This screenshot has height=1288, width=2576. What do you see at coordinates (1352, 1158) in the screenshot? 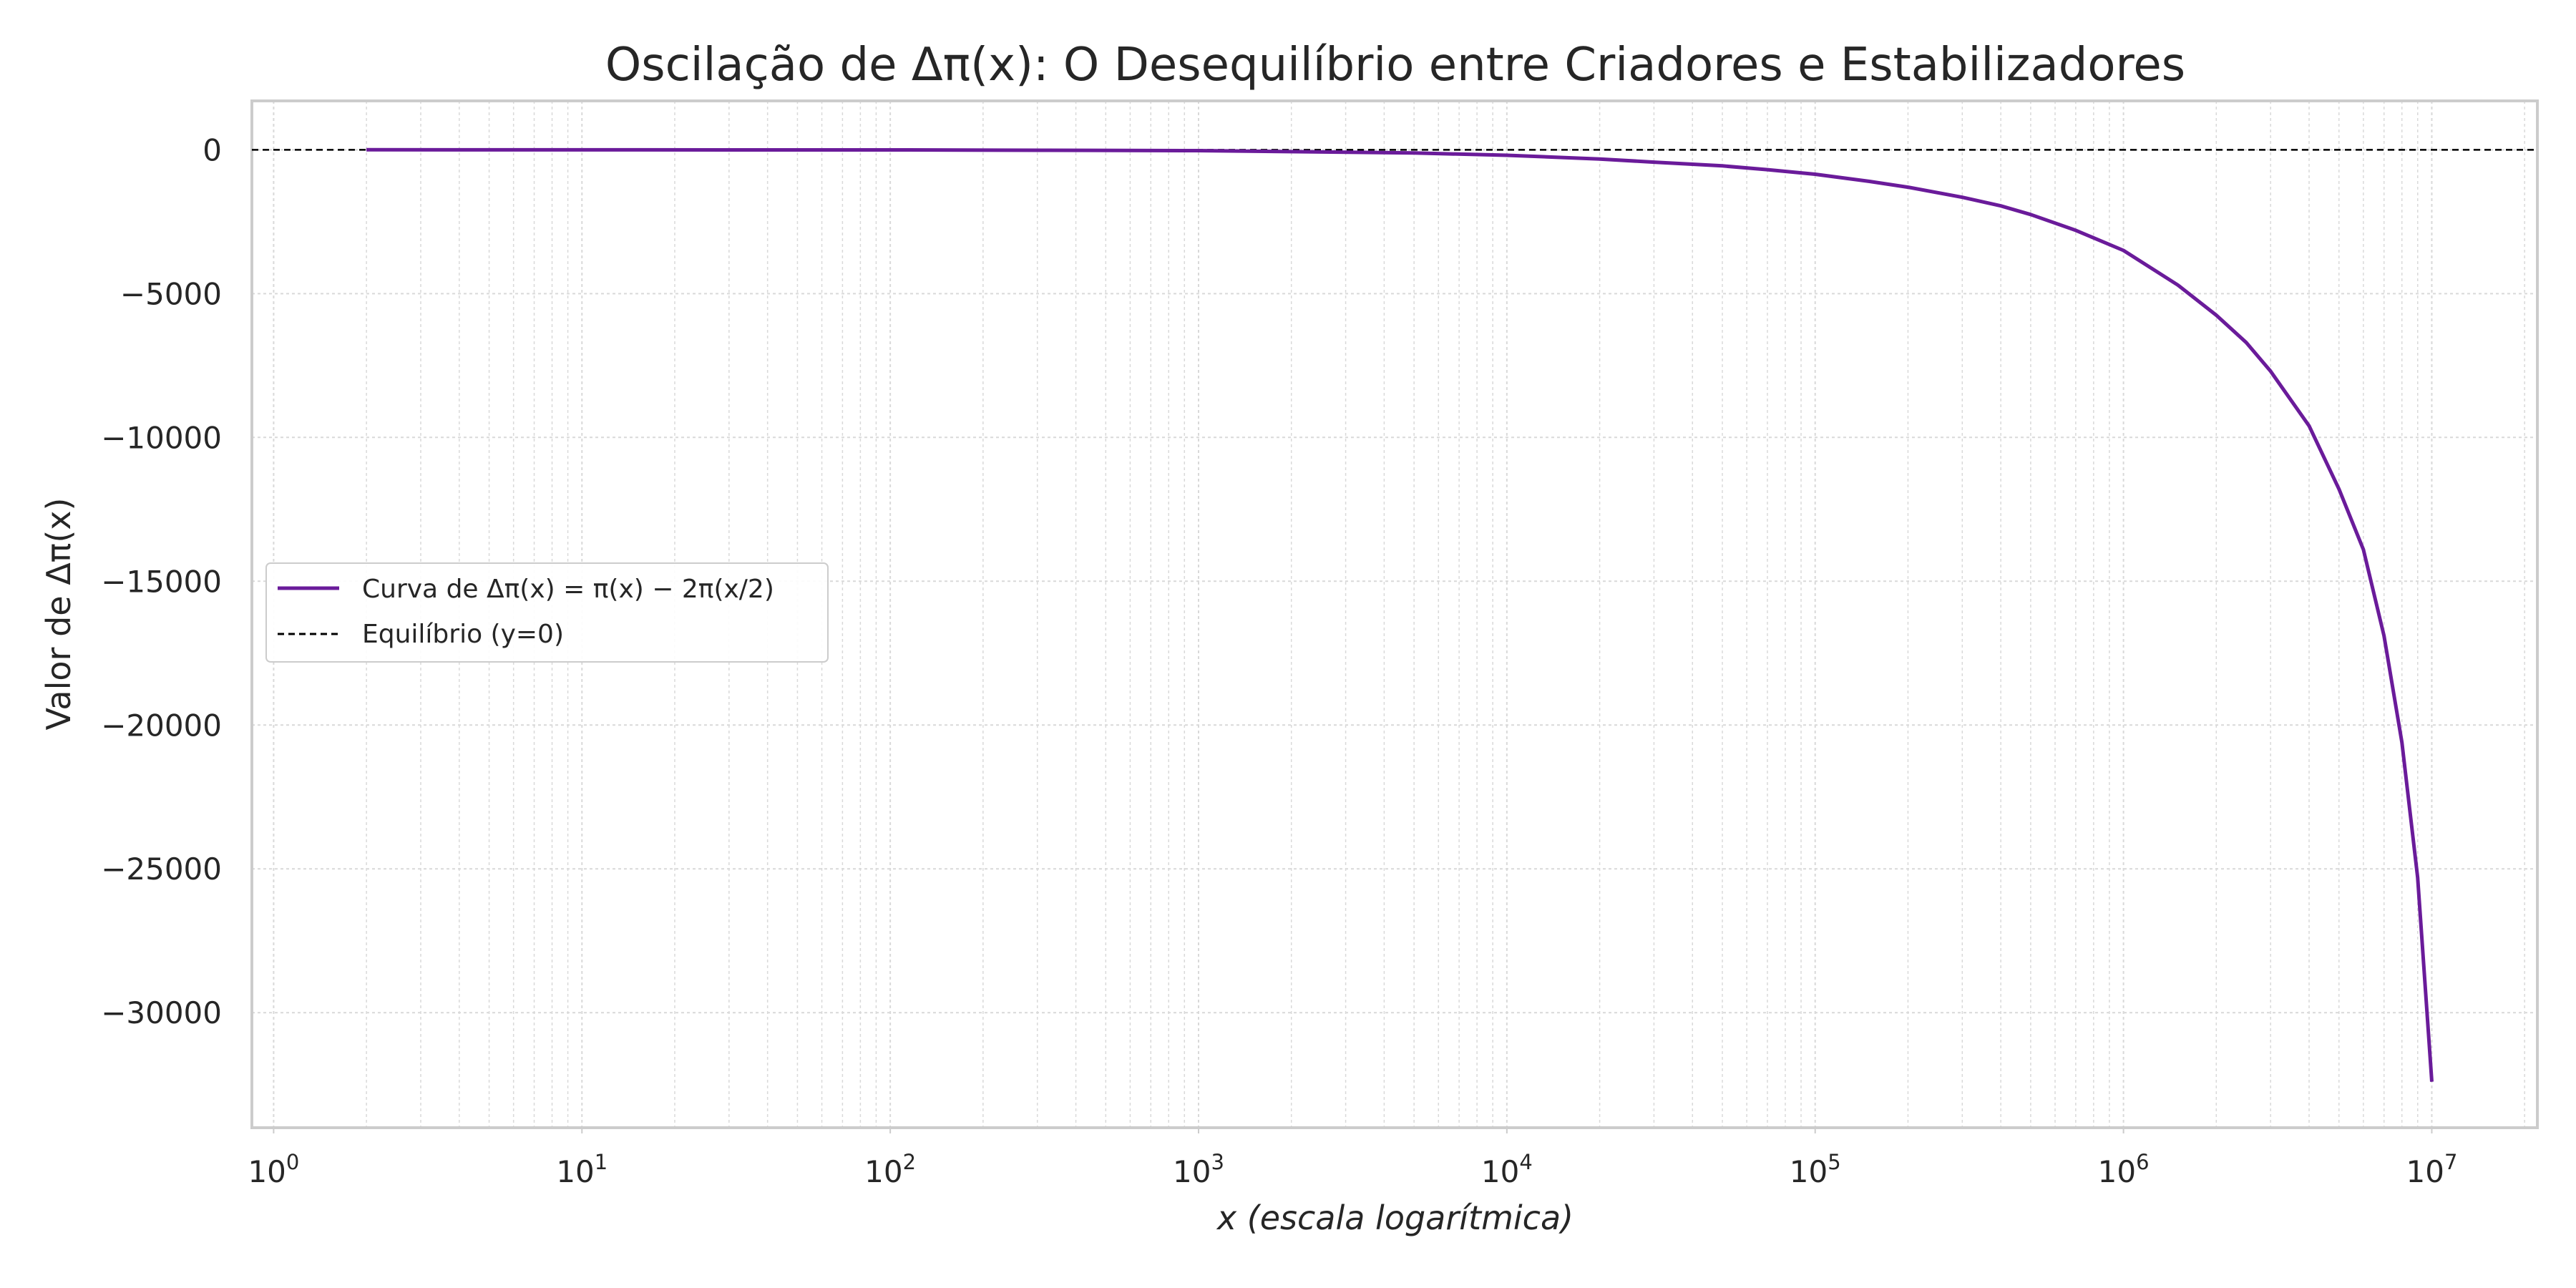
I see `x-axis: 100 101 102 103 104 105 106 107` at bounding box center [1352, 1158].